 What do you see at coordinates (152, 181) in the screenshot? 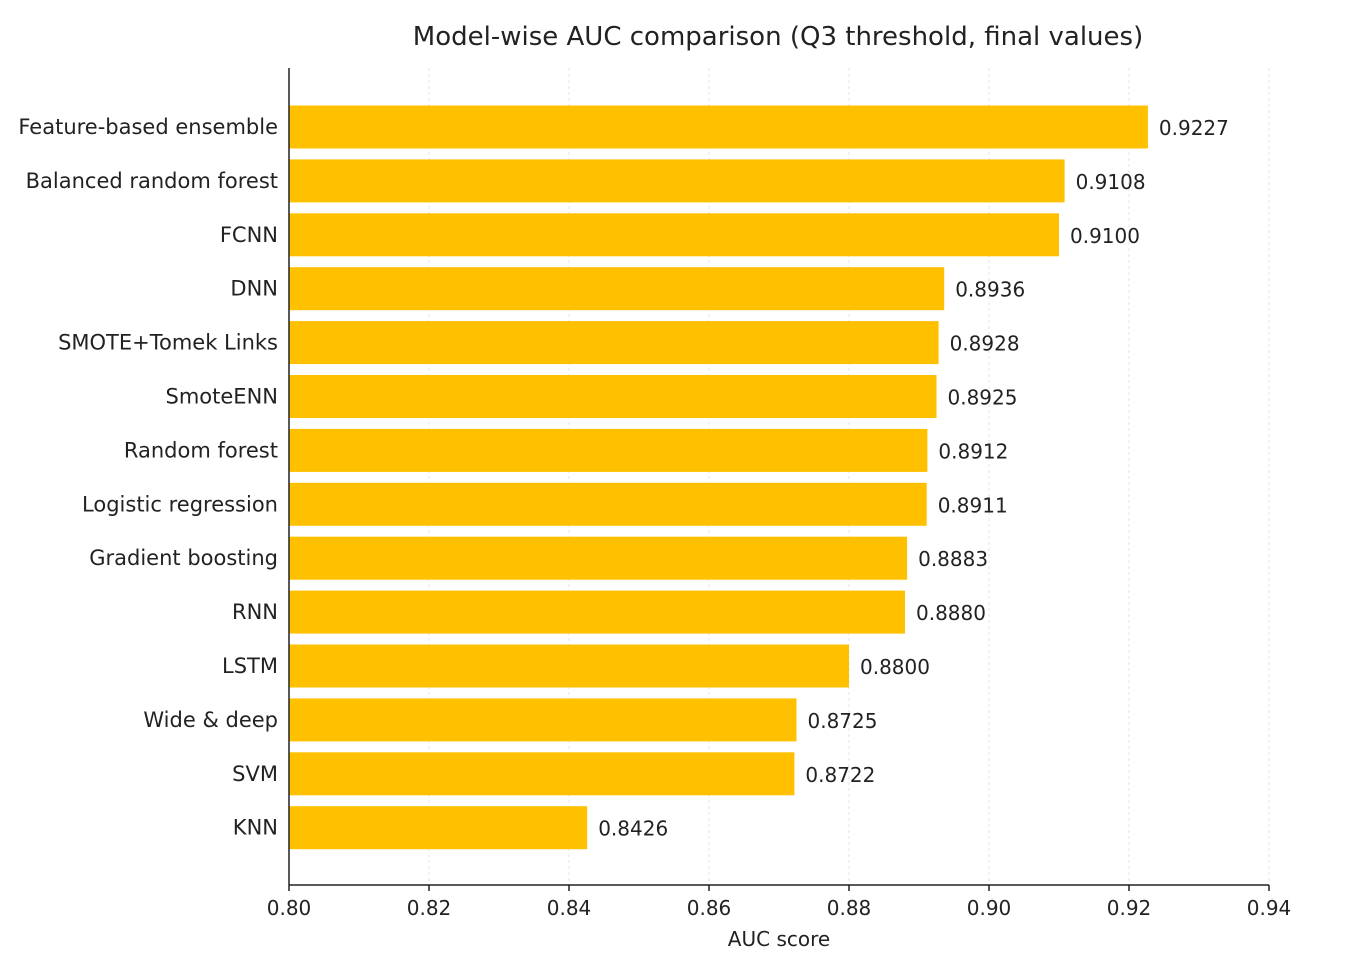
I see `category-label: Balanced random forest` at bounding box center [152, 181].